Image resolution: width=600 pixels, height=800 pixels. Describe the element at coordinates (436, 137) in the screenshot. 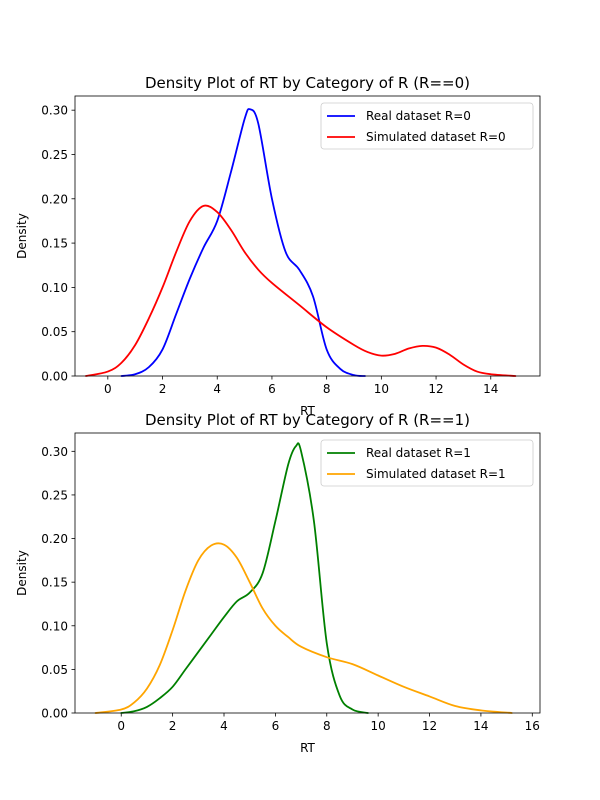

I see `legend-label: Simulated dataset R=0` at that location.